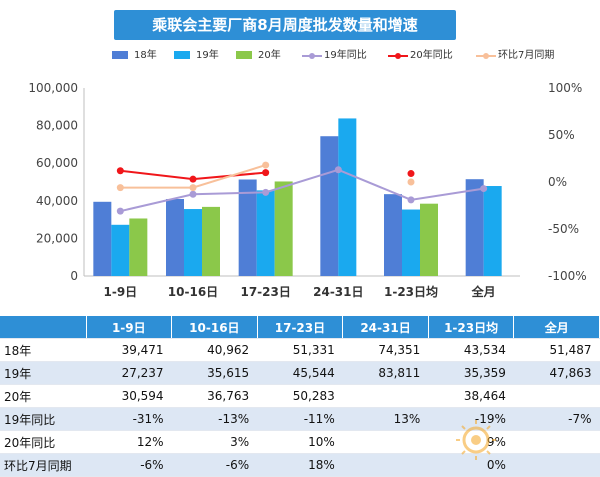 The height and width of the screenshot is (477, 600). Describe the element at coordinates (302, 190) in the screenshot. I see `series-line` at that location.